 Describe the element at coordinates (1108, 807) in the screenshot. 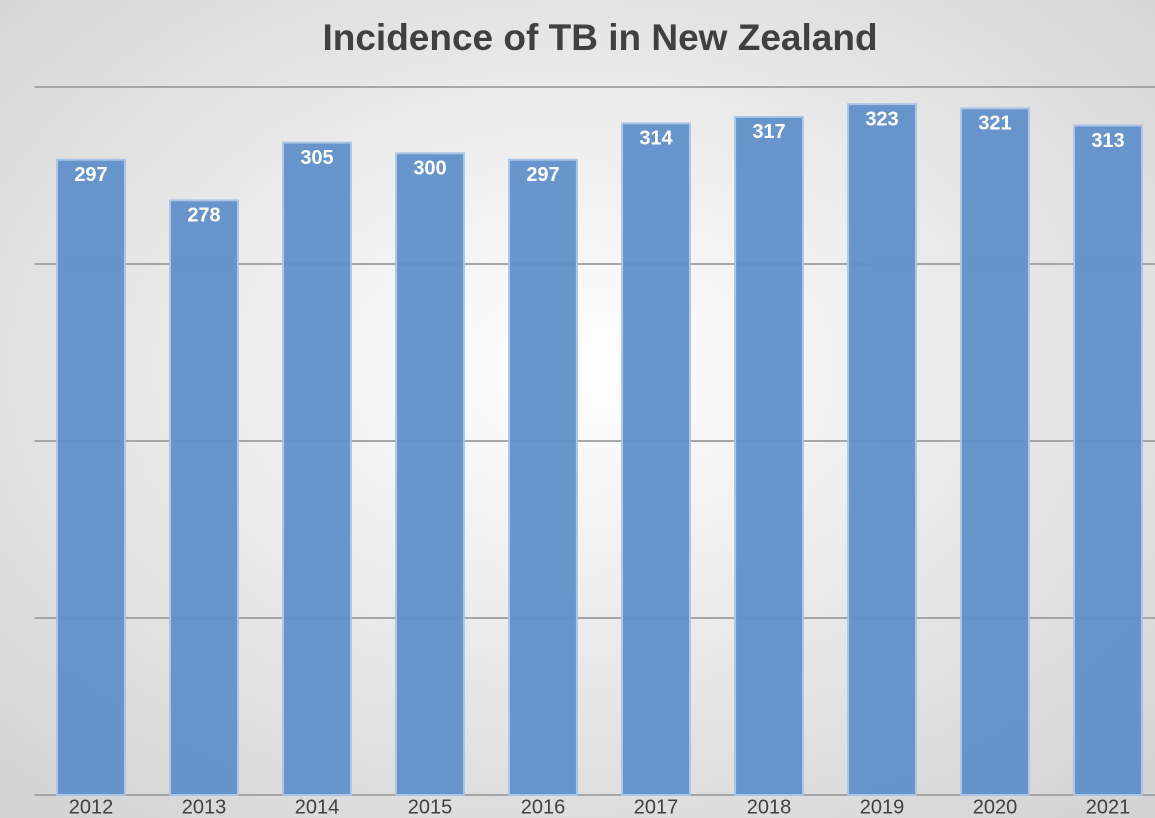

I see `x-tick-label: 2021` at that location.